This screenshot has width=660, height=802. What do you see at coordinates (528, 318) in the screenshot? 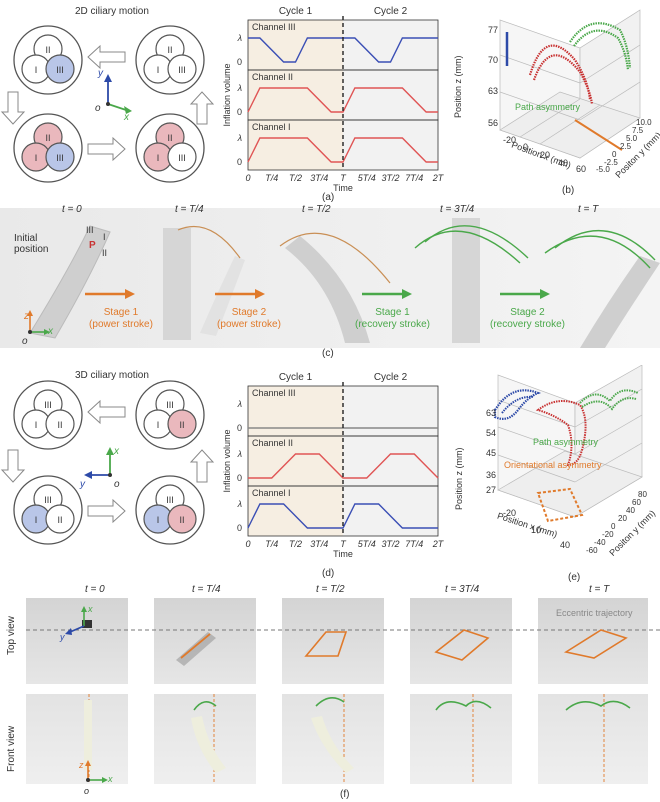
I see `stage-label-4: Stage 2 (recovery stroke)` at bounding box center [528, 318].